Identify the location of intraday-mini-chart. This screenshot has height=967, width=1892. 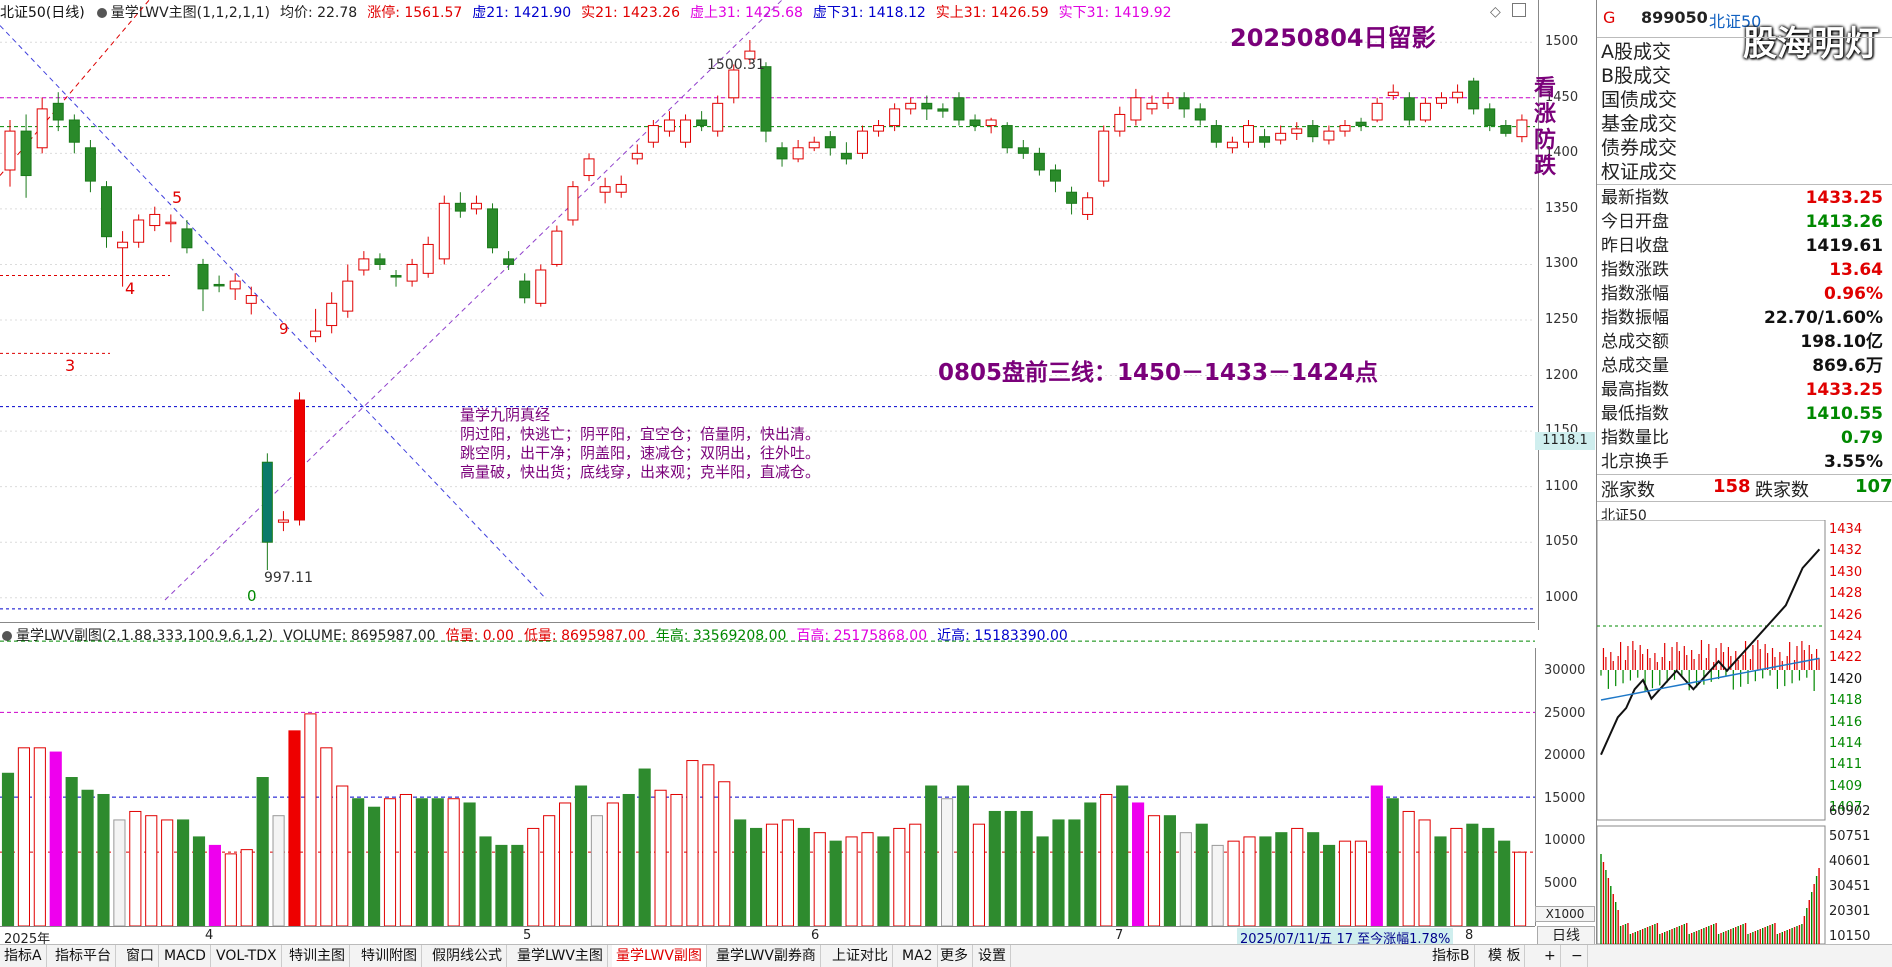
(1744, 732).